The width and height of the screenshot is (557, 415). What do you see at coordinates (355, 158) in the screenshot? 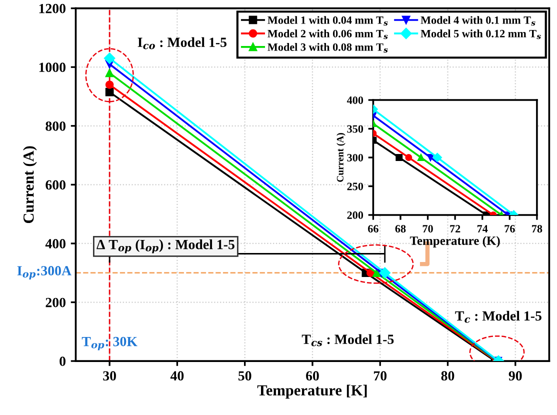
I see `y-tick-label: 300` at bounding box center [355, 158].